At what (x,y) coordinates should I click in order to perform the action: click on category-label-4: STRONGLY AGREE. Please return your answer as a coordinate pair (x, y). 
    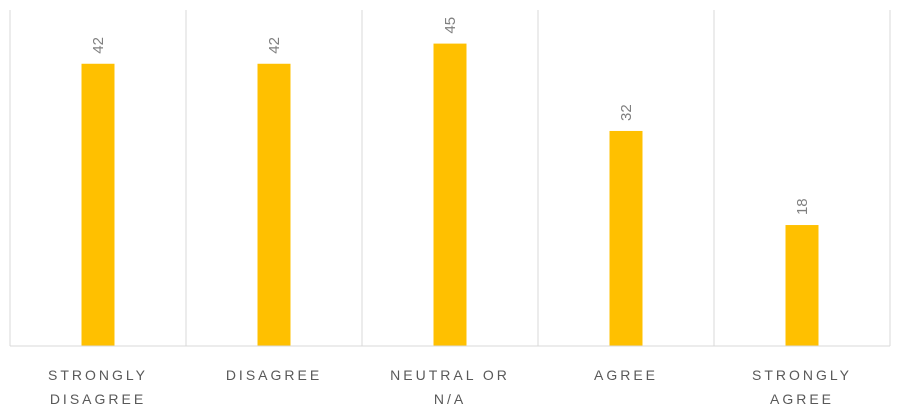
    Looking at the image, I should click on (802, 387).